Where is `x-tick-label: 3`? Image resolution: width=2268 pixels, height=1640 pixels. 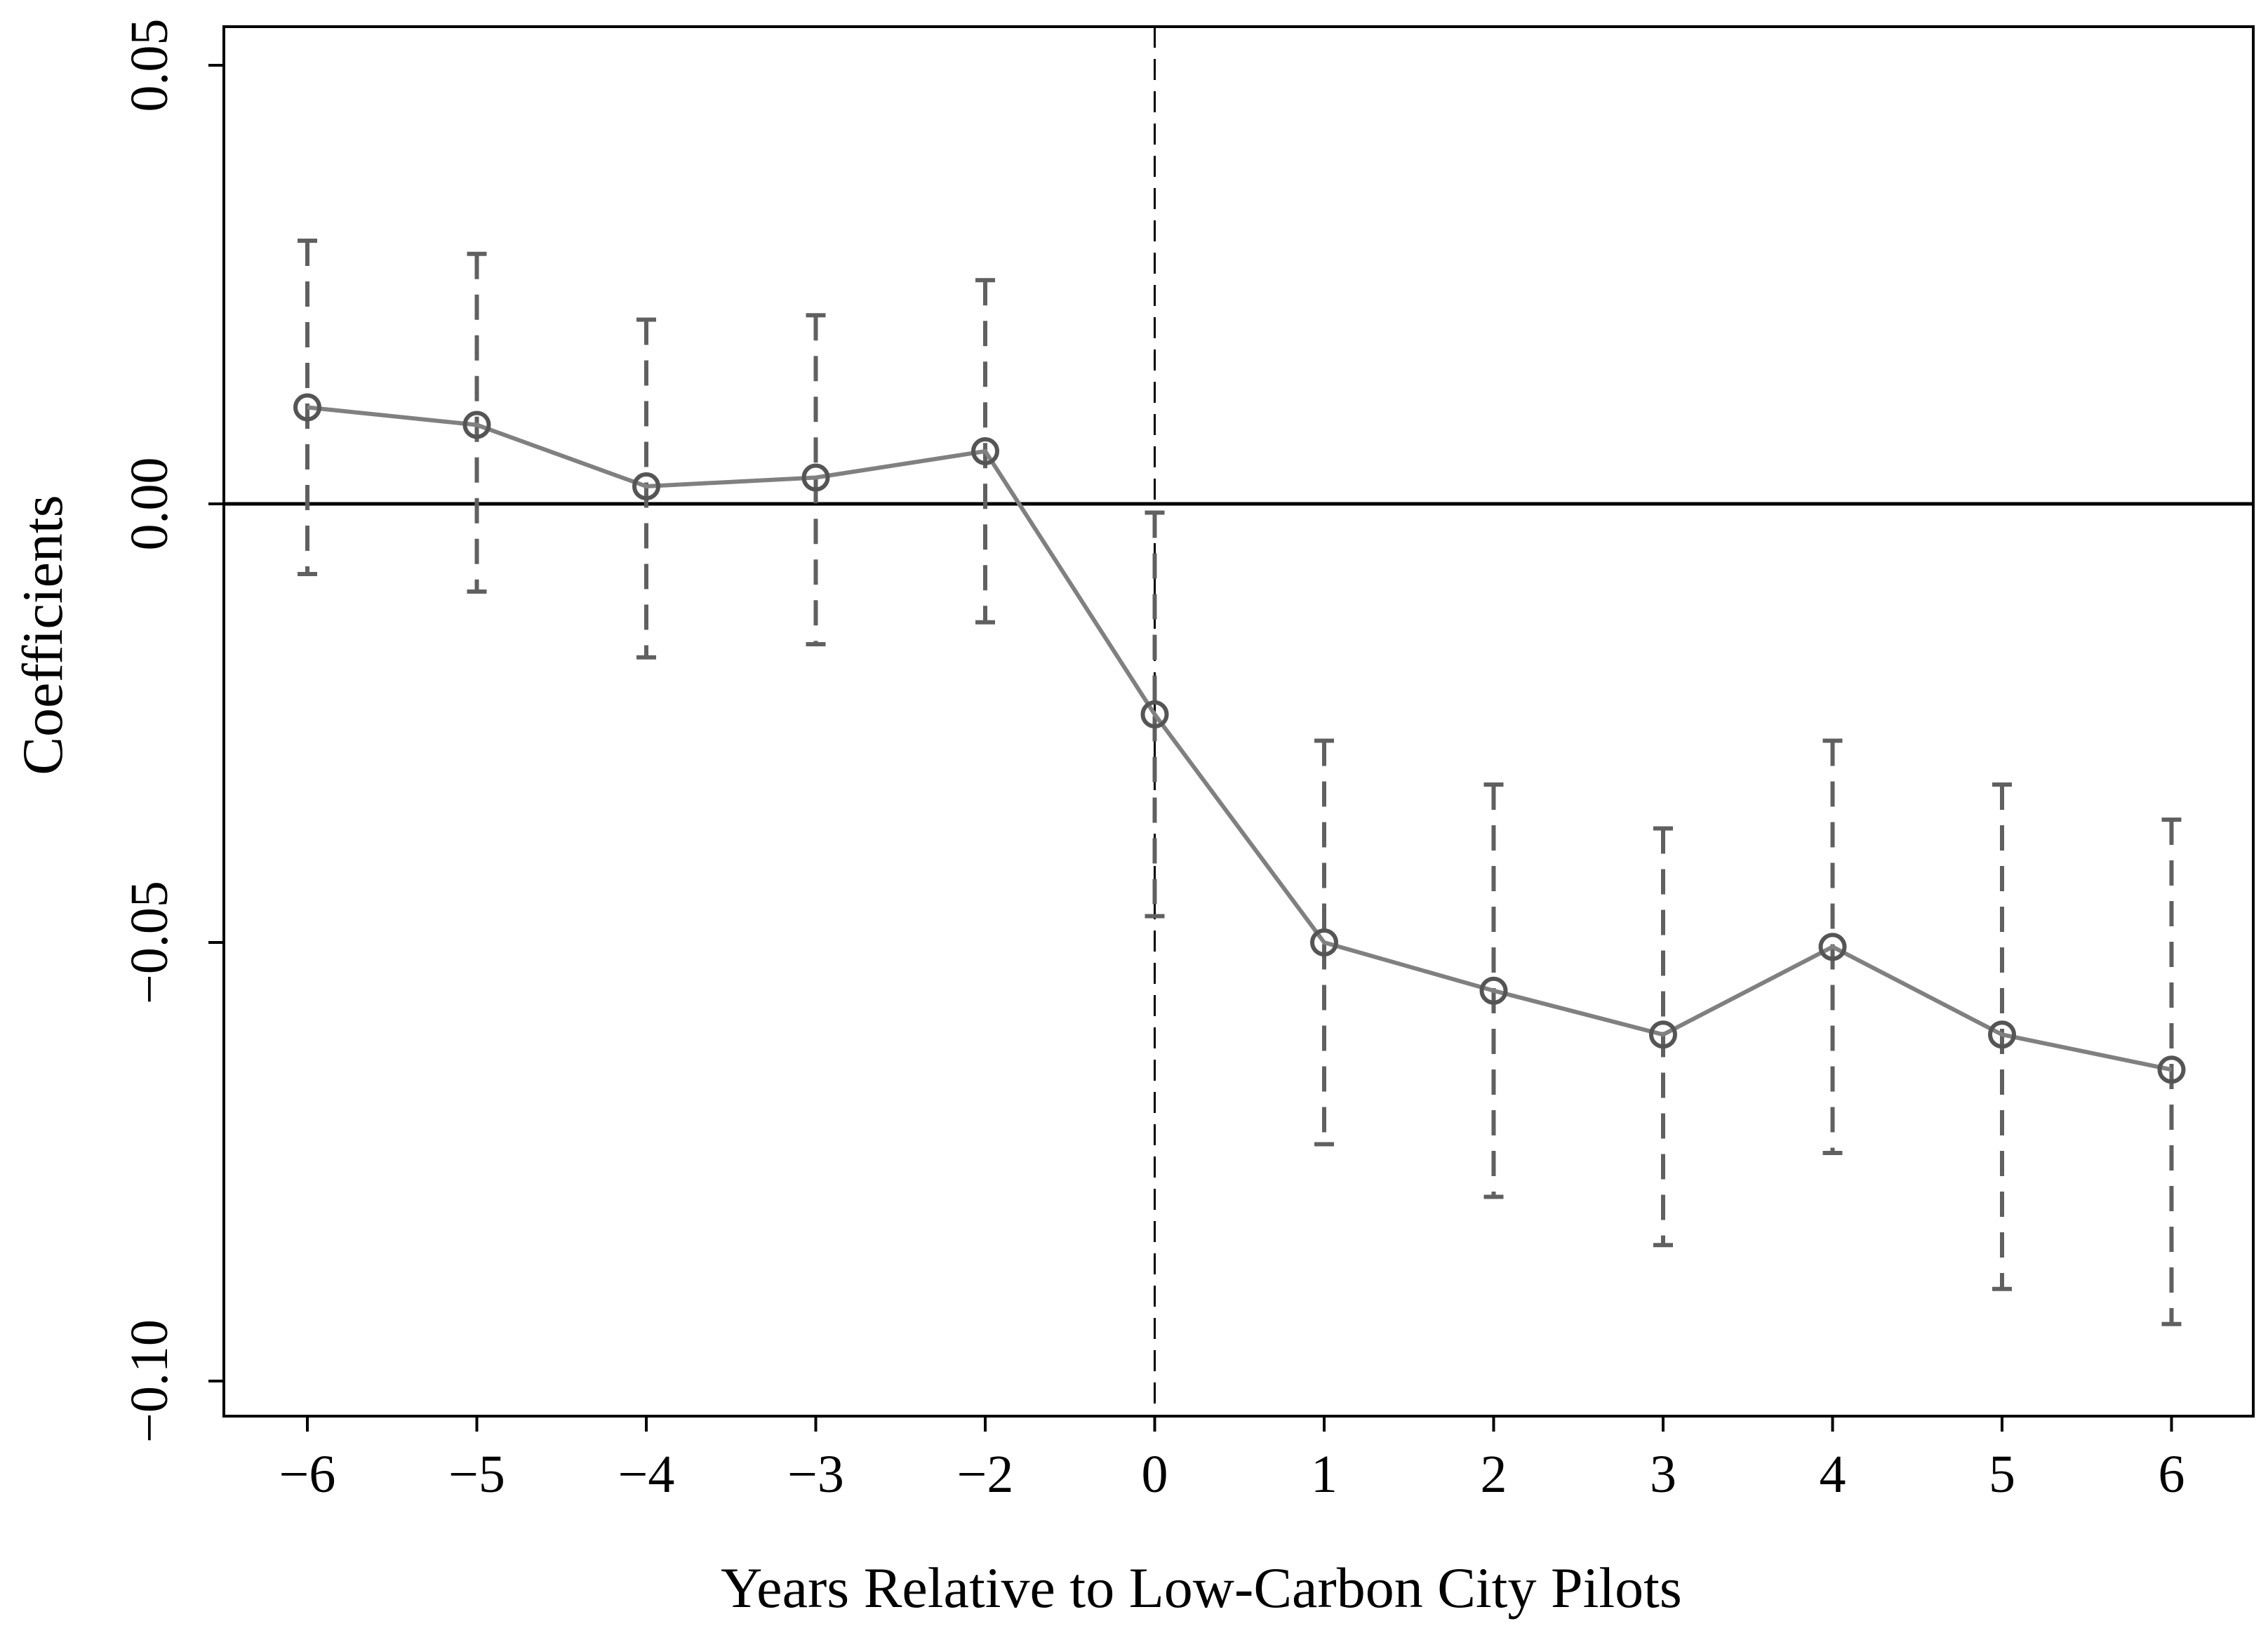
x-tick-label: 3 is located at coordinates (1663, 1474).